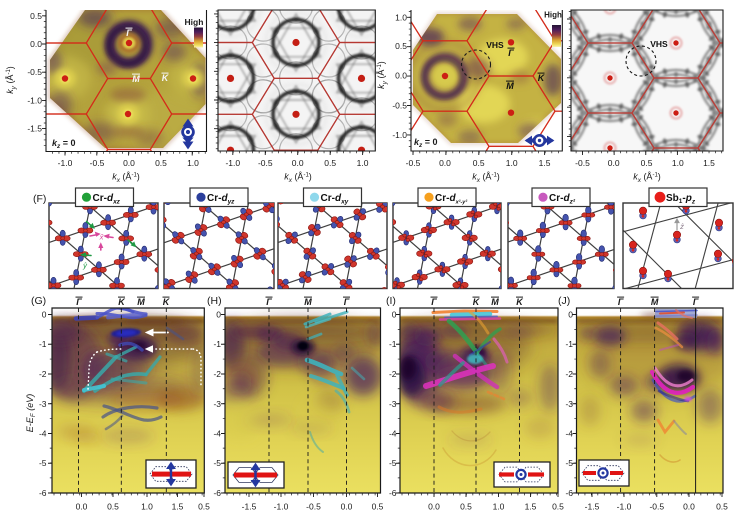  Describe the element at coordinates (214, 301) in the screenshot. I see `svg-text: (H)` at that location.